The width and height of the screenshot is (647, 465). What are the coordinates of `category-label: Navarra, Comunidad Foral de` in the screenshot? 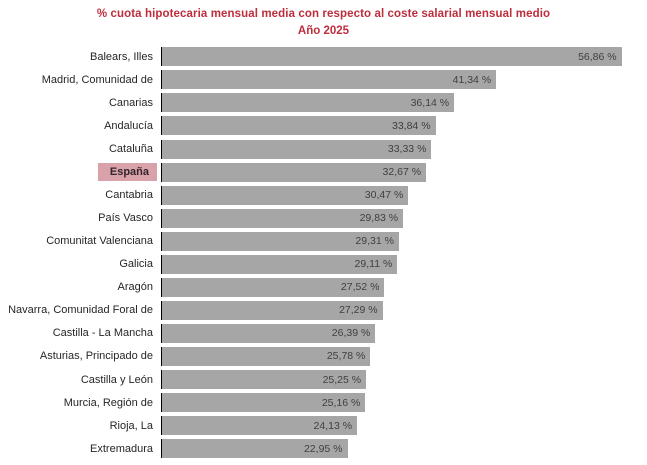 It's located at (80, 310).